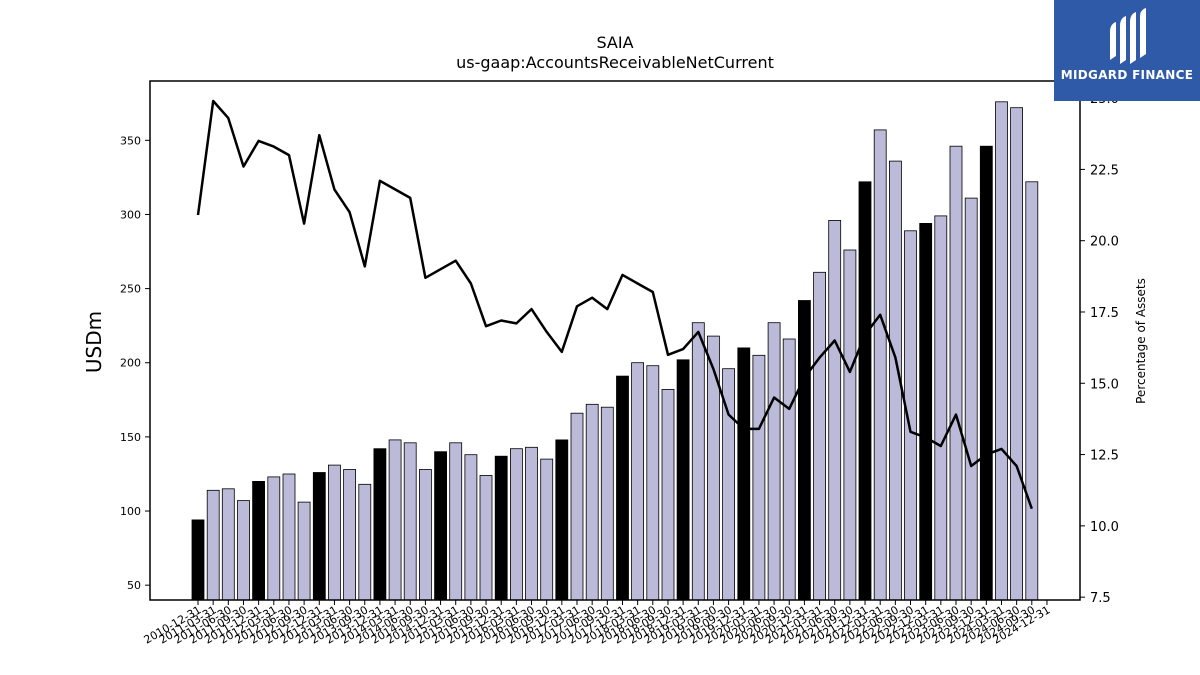 The height and width of the screenshot is (675, 1200). I want to click on y2-tick-label: 22.5, so click(1104, 170).